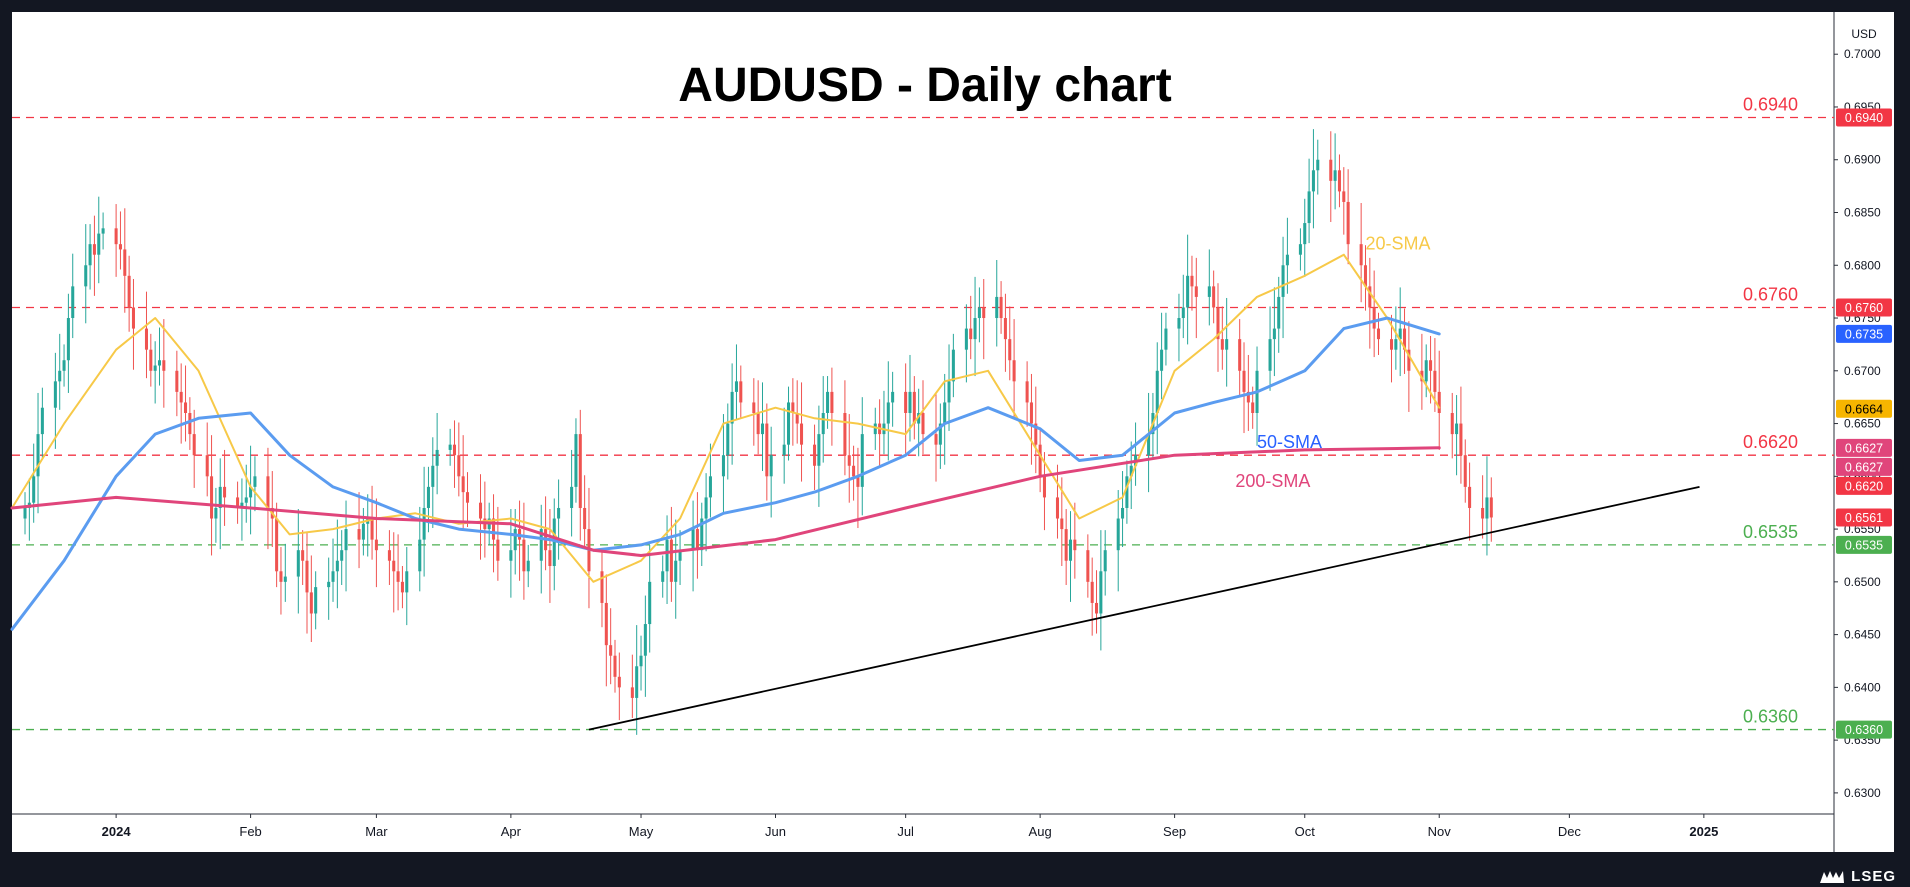 The width and height of the screenshot is (1910, 887). I want to click on series-annotation-label: 20-SMA, so click(1397, 243).